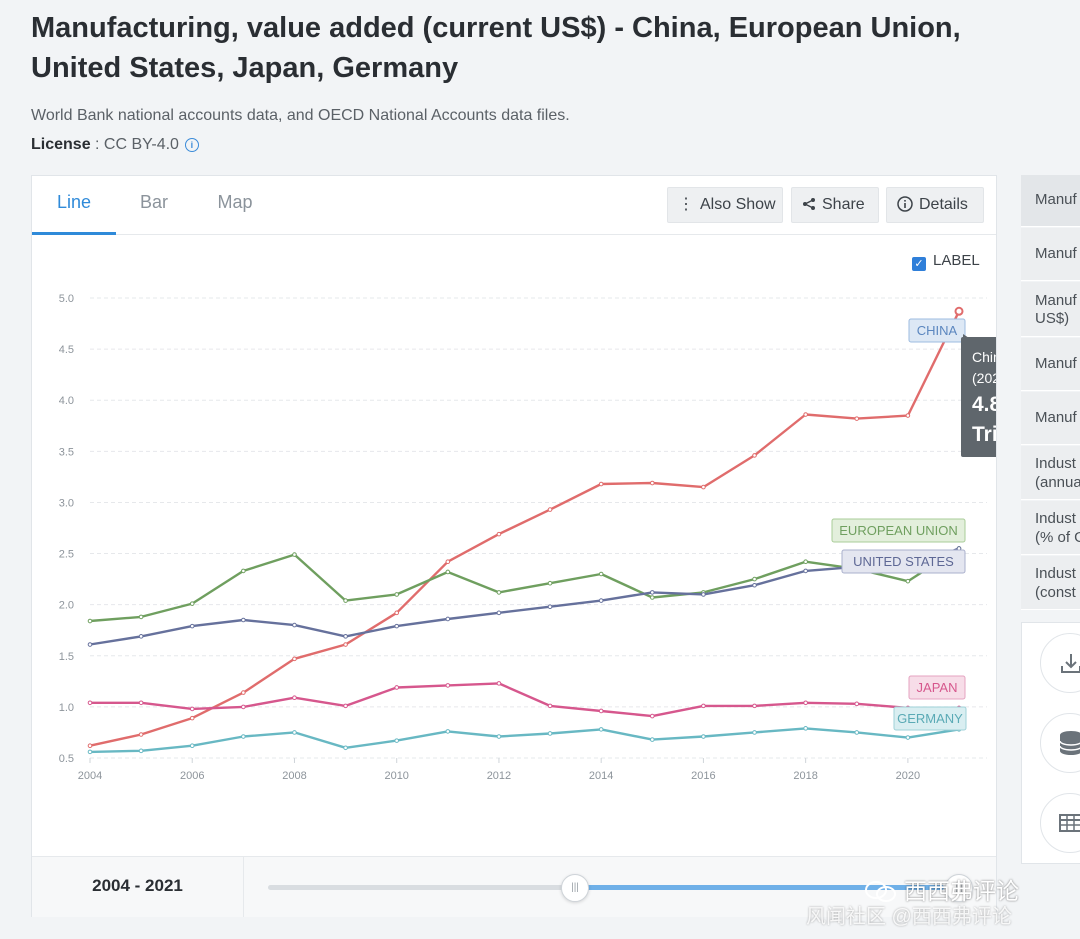 This screenshot has width=1080, height=939. What do you see at coordinates (294, 776) in the screenshot?
I see `x-tick-label: 2008` at bounding box center [294, 776].